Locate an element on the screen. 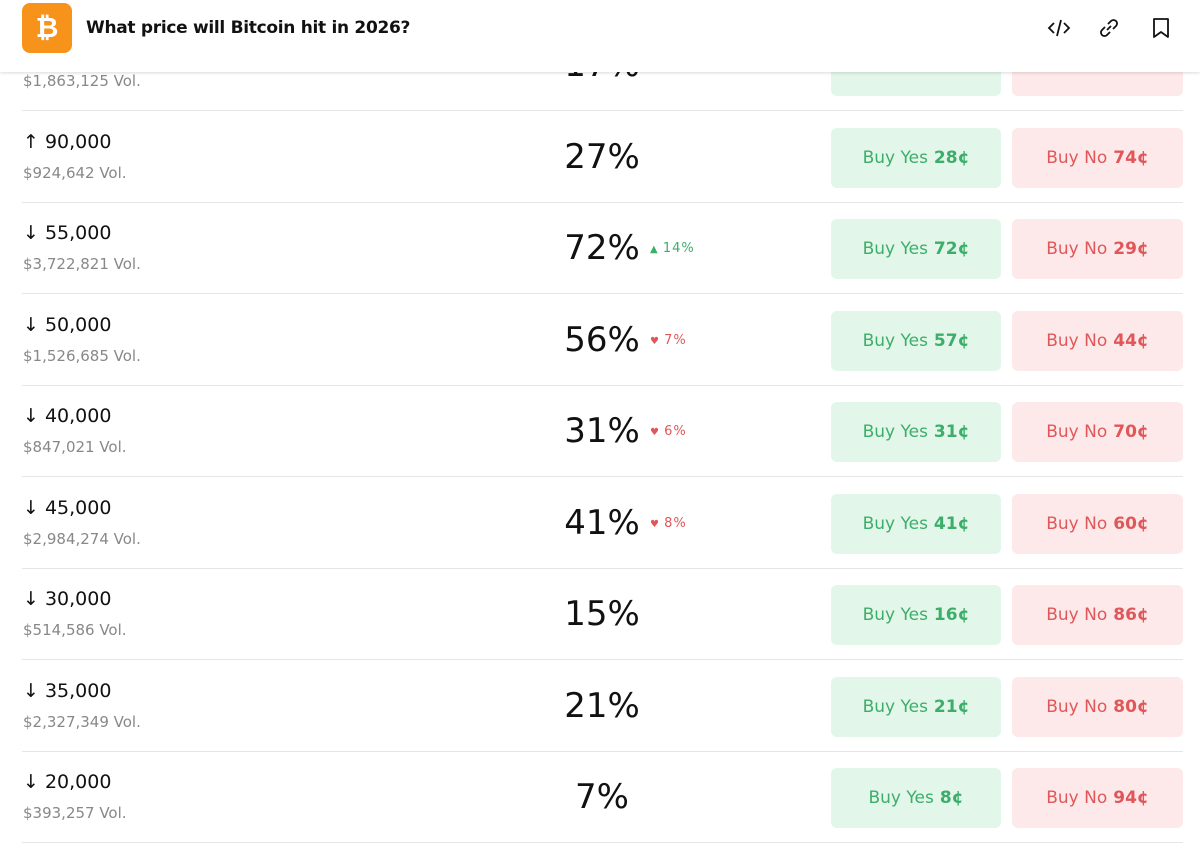 This screenshot has width=1200, height=843. buy-yes-button: Buy Yes 31¢ is located at coordinates (916, 432).